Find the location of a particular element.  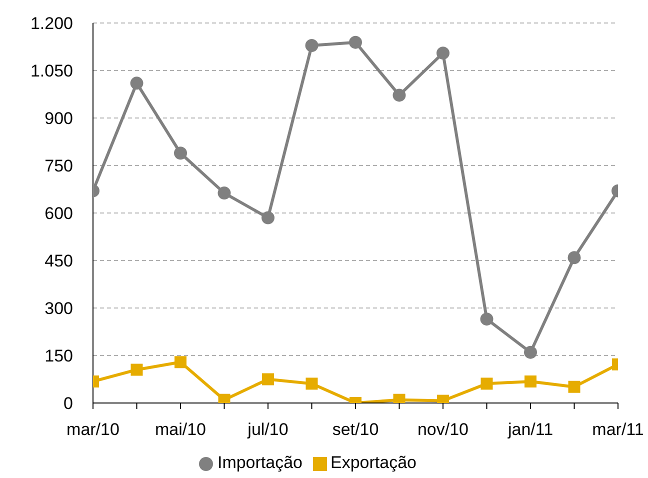

x-tick-label: mar/11 is located at coordinates (618, 430).